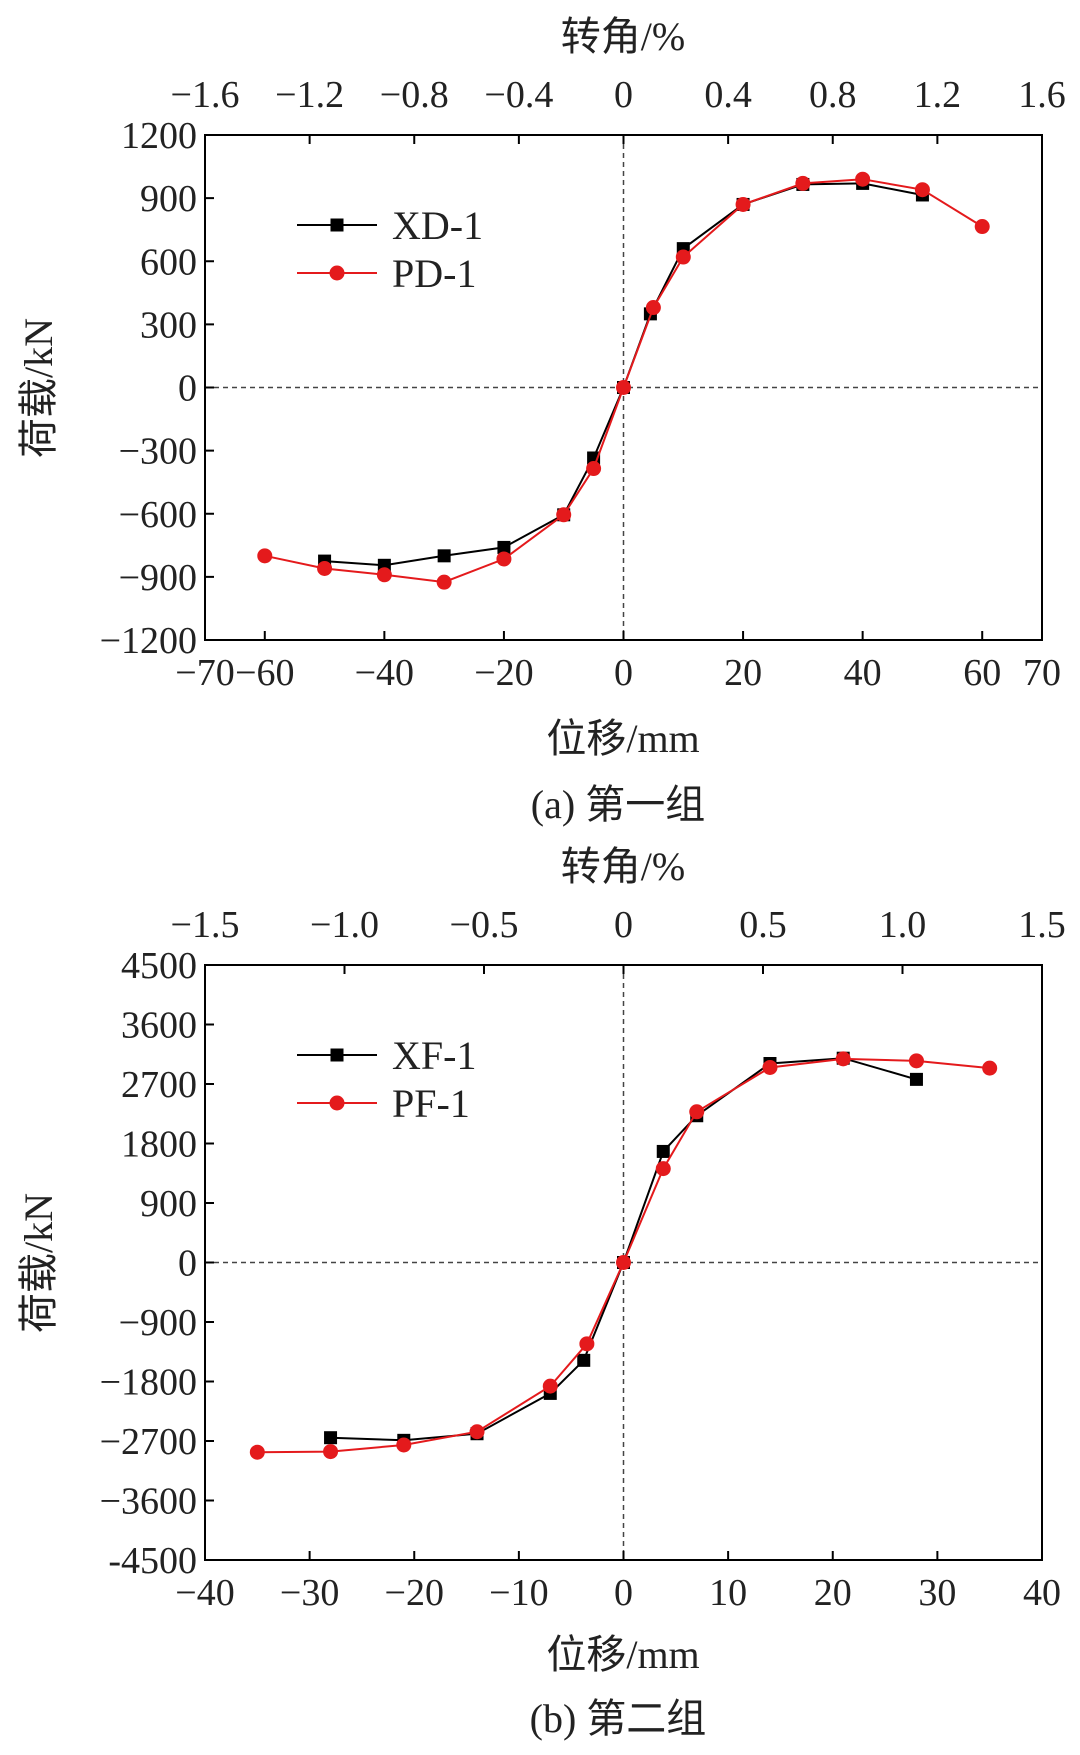  Describe the element at coordinates (518, 1593) in the screenshot. I see `x-tick-label: −10` at that location.